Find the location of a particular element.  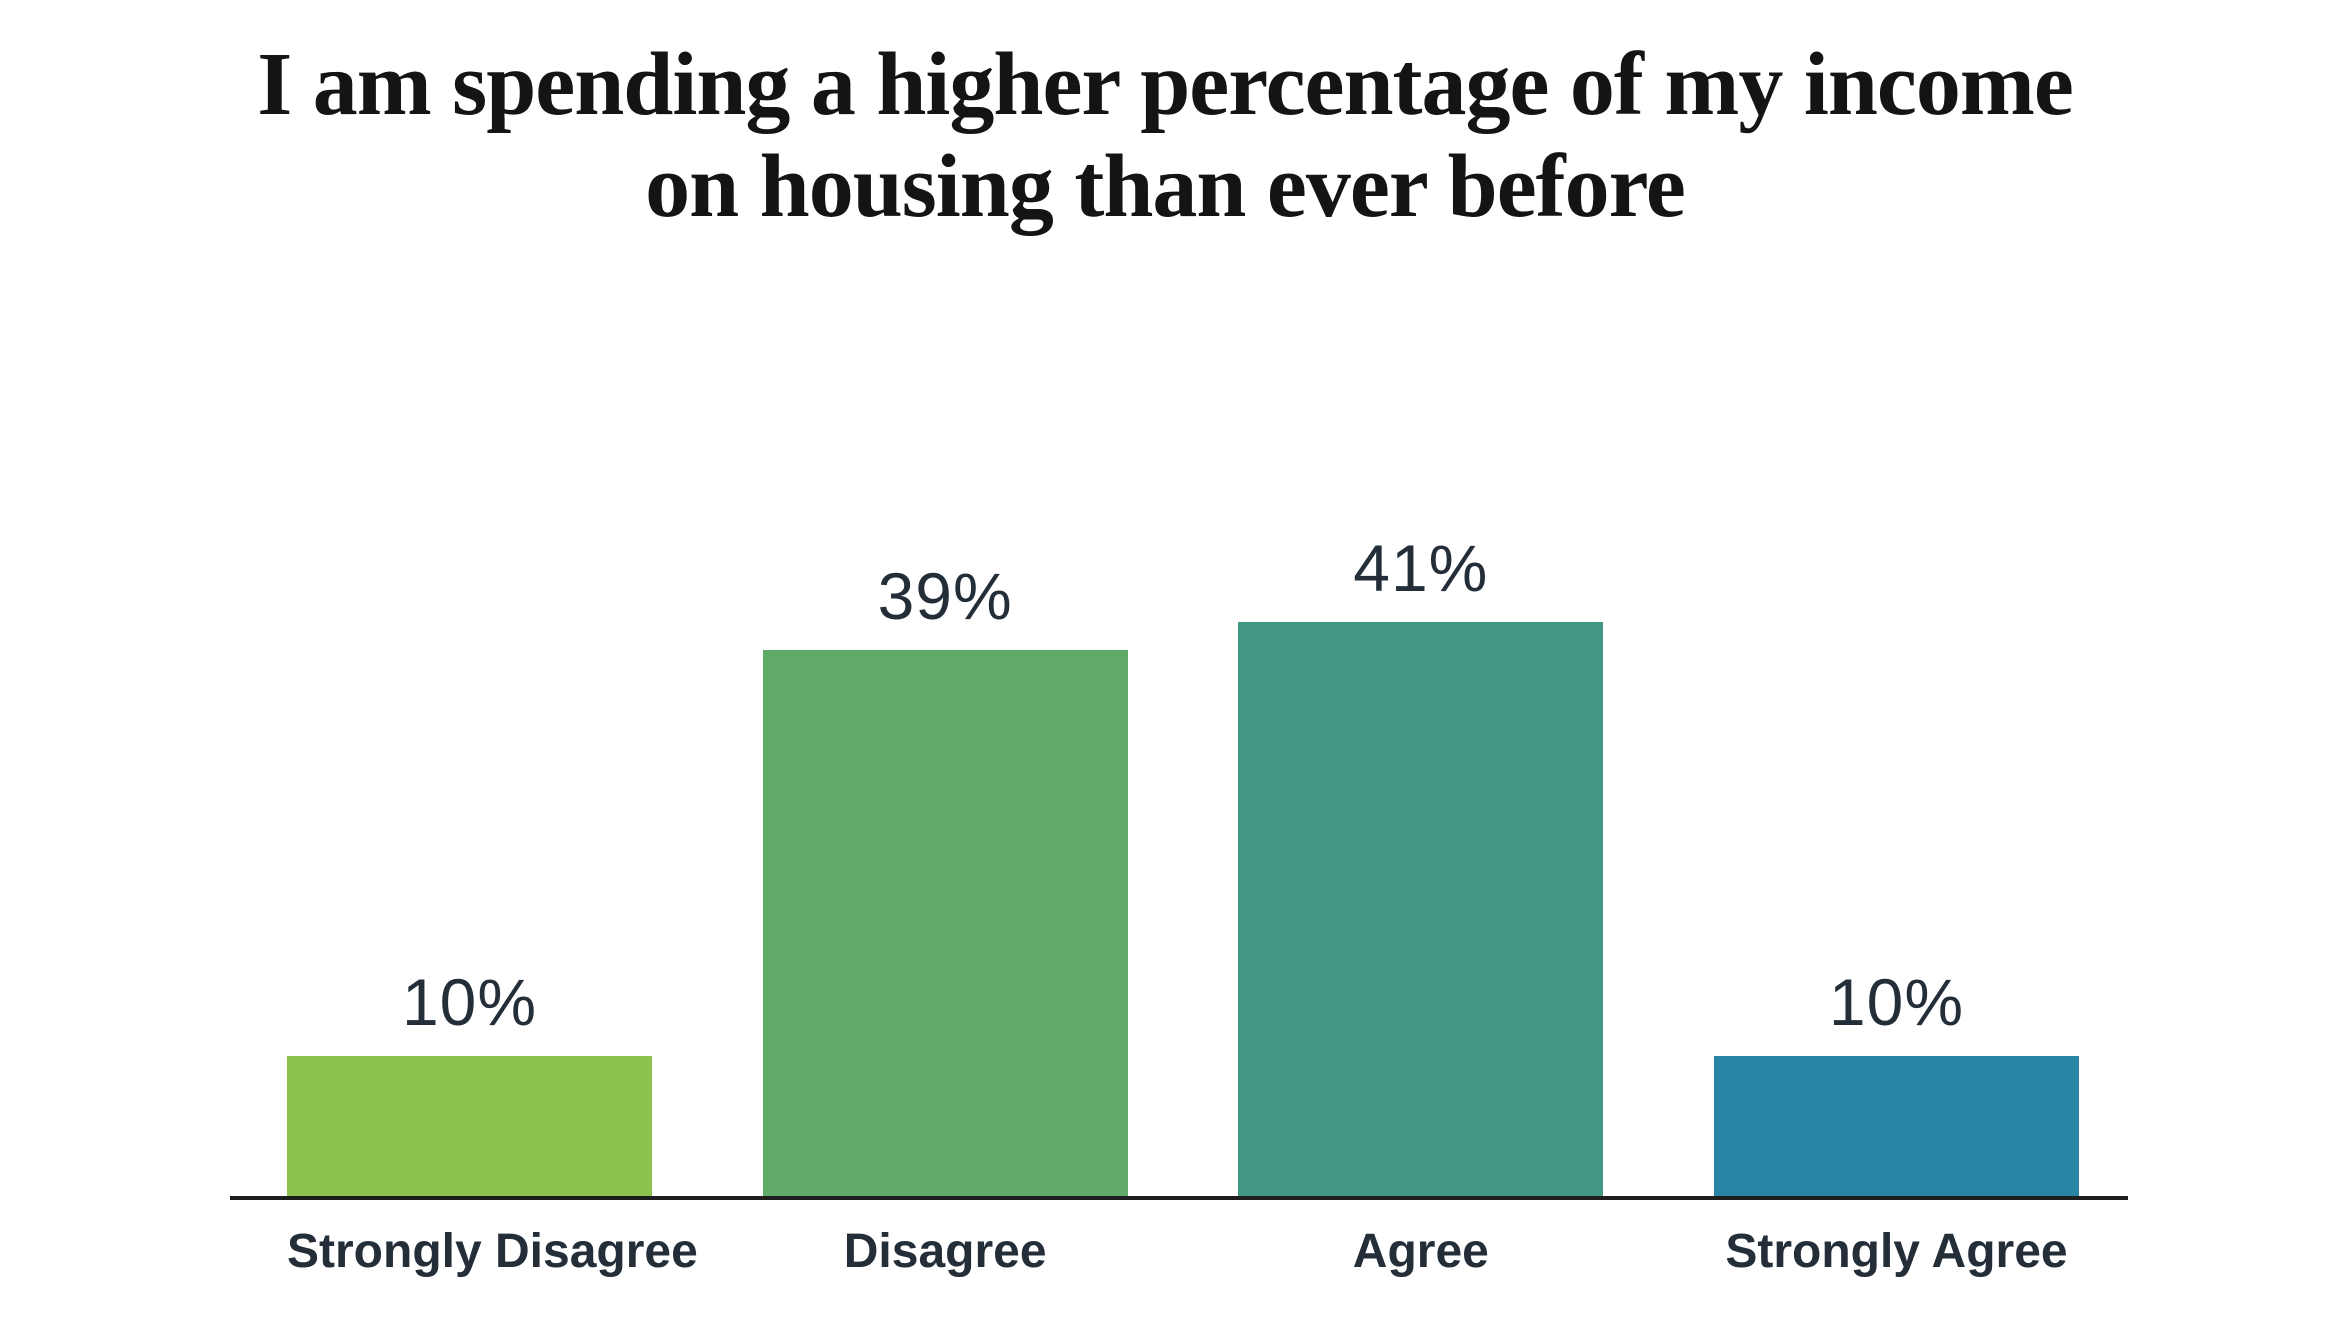

x-axis-line is located at coordinates (1179, 1198).